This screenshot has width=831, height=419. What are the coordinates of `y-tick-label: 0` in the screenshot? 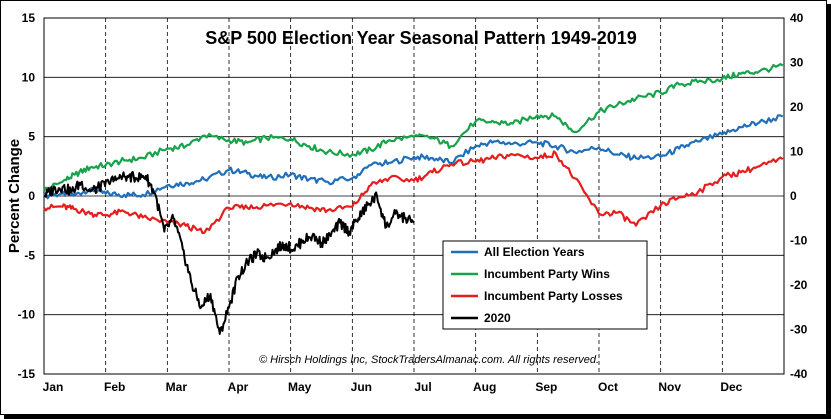 It's located at (31, 196).